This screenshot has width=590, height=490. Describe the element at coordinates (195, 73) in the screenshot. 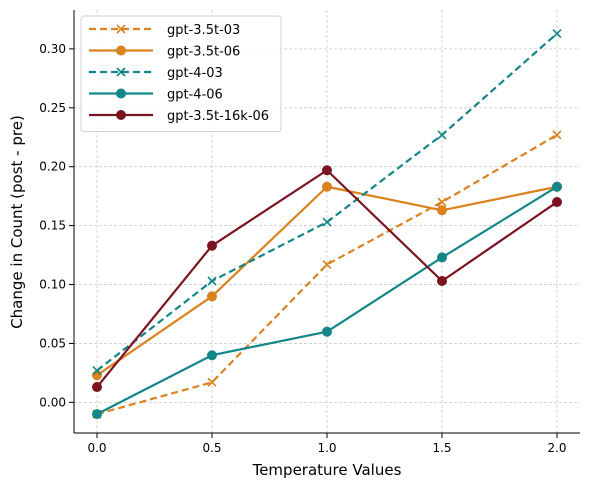

I see `legend-label: gpt-4-03` at that location.